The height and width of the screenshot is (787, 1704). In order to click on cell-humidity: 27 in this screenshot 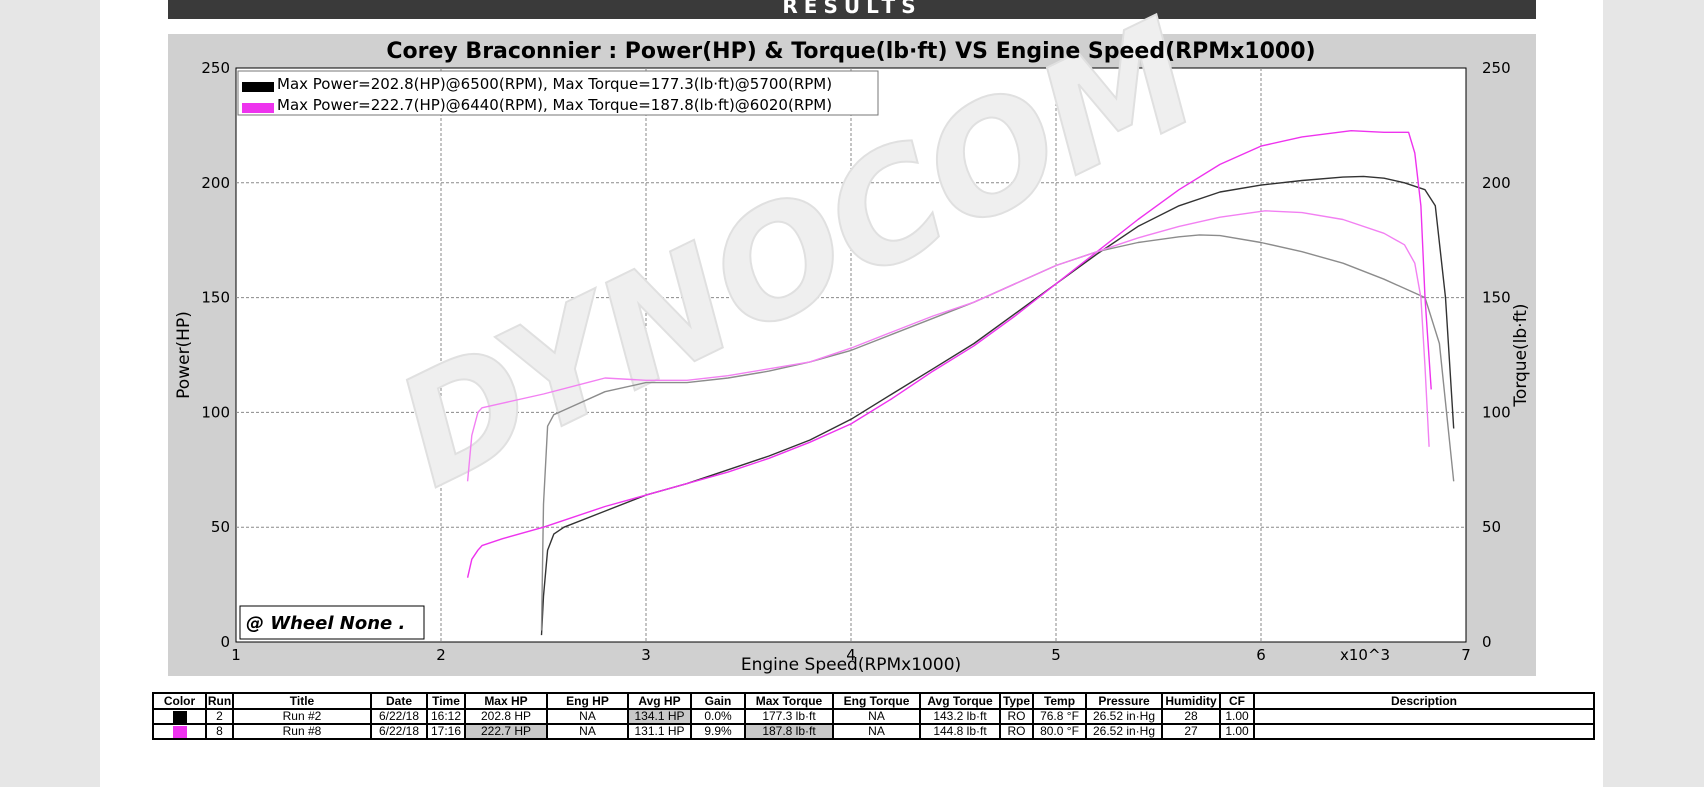, I will do `click(1191, 731)`.